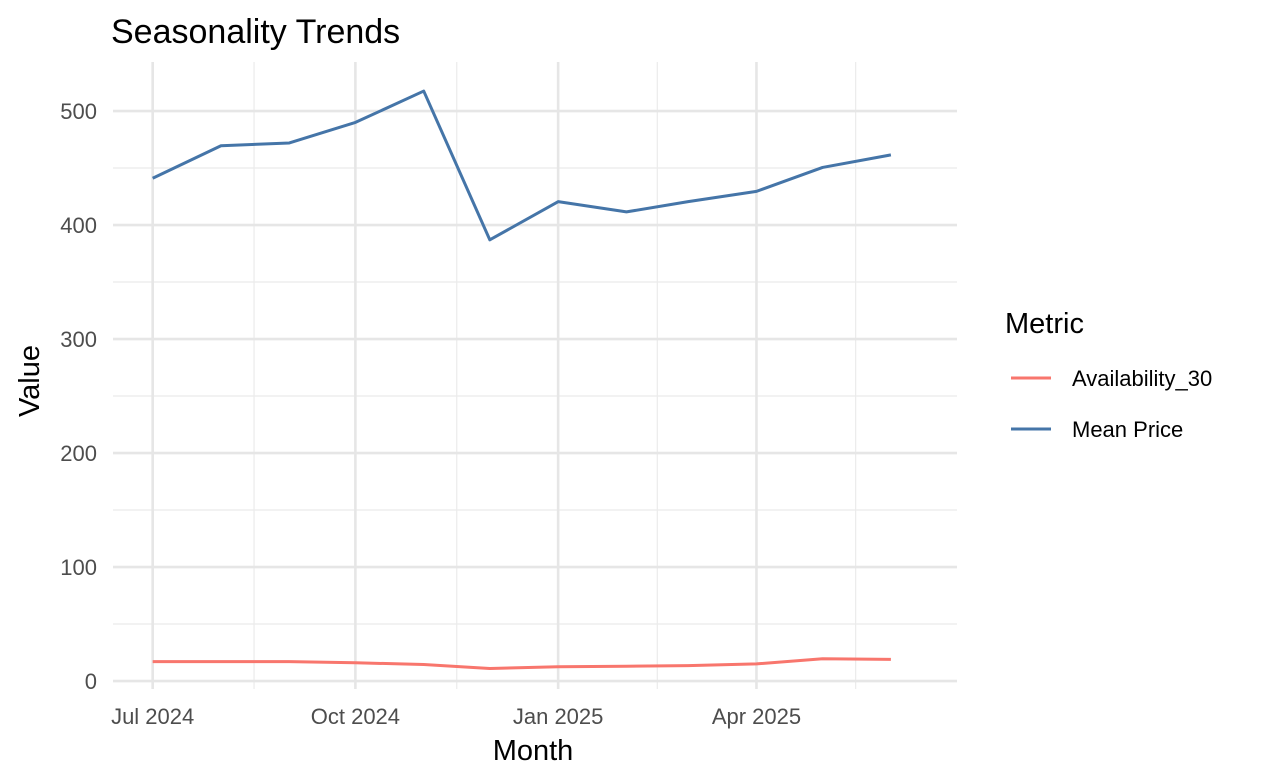 The image size is (1269, 784). Describe the element at coordinates (30, 381) in the screenshot. I see `y-axis-title: Value` at that location.